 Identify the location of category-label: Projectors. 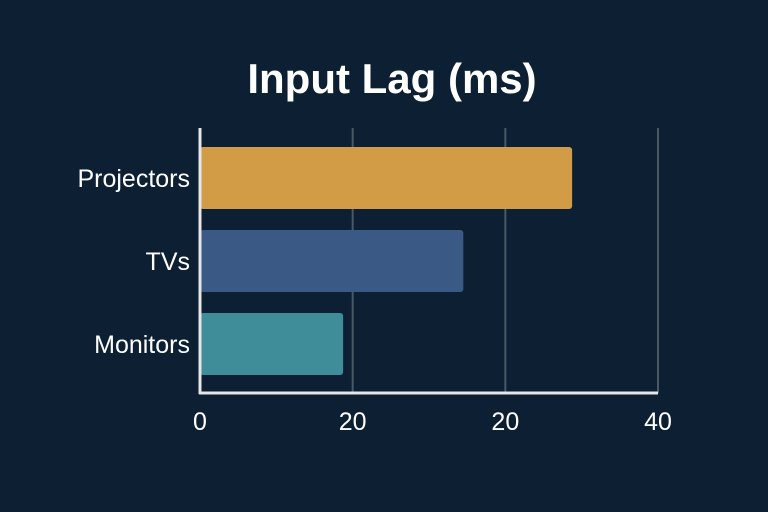
(133, 179).